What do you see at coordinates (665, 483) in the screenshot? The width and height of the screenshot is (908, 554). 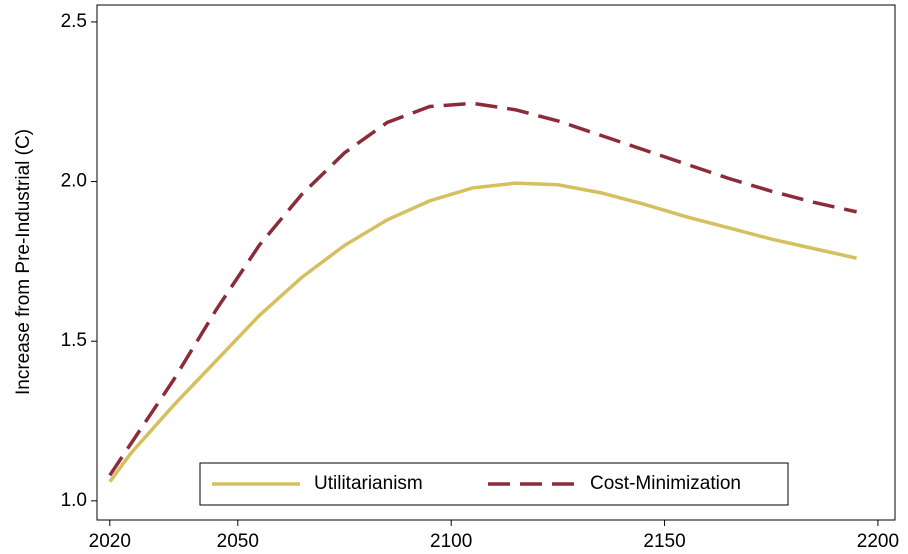 I see `legend-label: Cost-Minimization` at bounding box center [665, 483].